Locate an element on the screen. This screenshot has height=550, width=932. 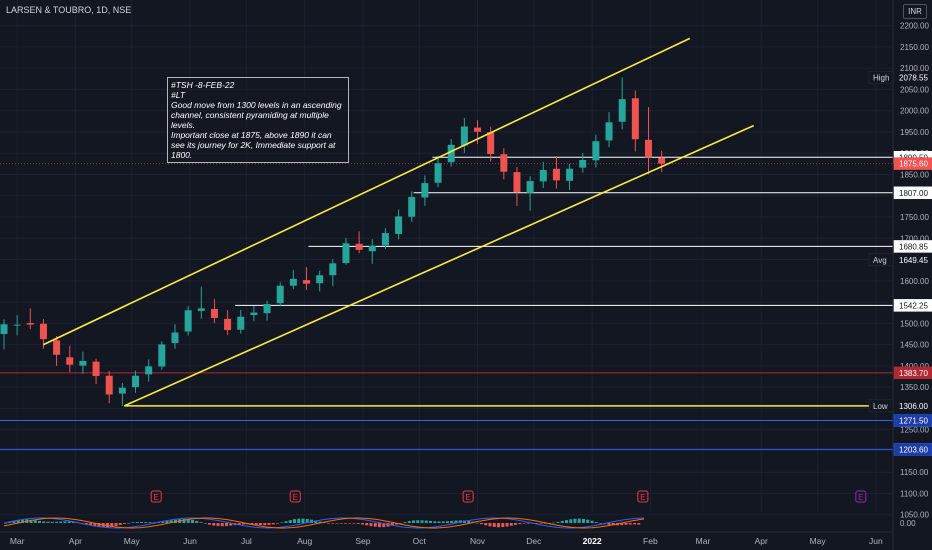
event-label: E is located at coordinates (642, 497).